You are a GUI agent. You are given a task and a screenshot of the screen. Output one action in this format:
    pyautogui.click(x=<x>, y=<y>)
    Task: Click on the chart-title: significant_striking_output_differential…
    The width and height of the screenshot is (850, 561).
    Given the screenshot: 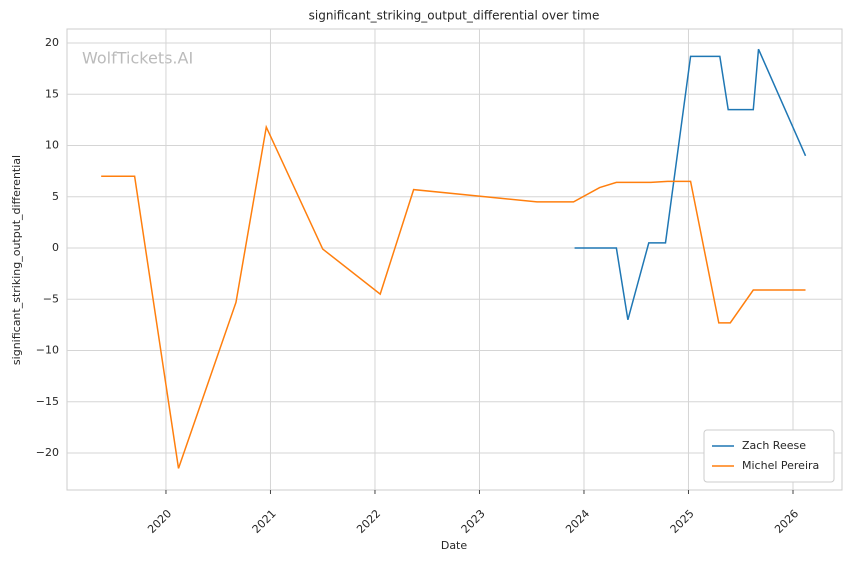 What is the action you would take?
    pyautogui.click(x=454, y=16)
    